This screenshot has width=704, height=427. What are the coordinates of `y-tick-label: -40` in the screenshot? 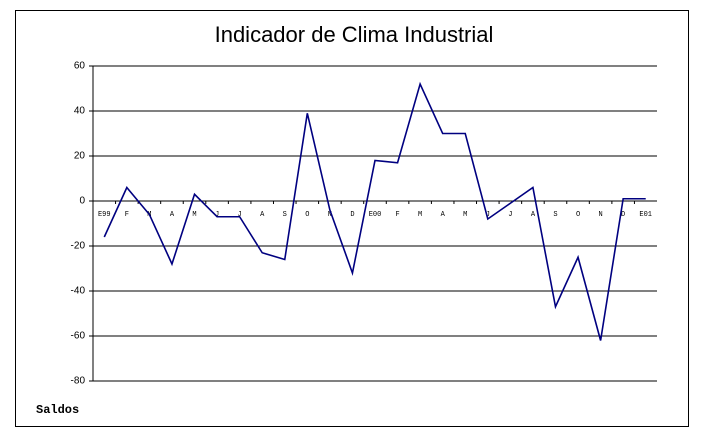 It's located at (78, 291).